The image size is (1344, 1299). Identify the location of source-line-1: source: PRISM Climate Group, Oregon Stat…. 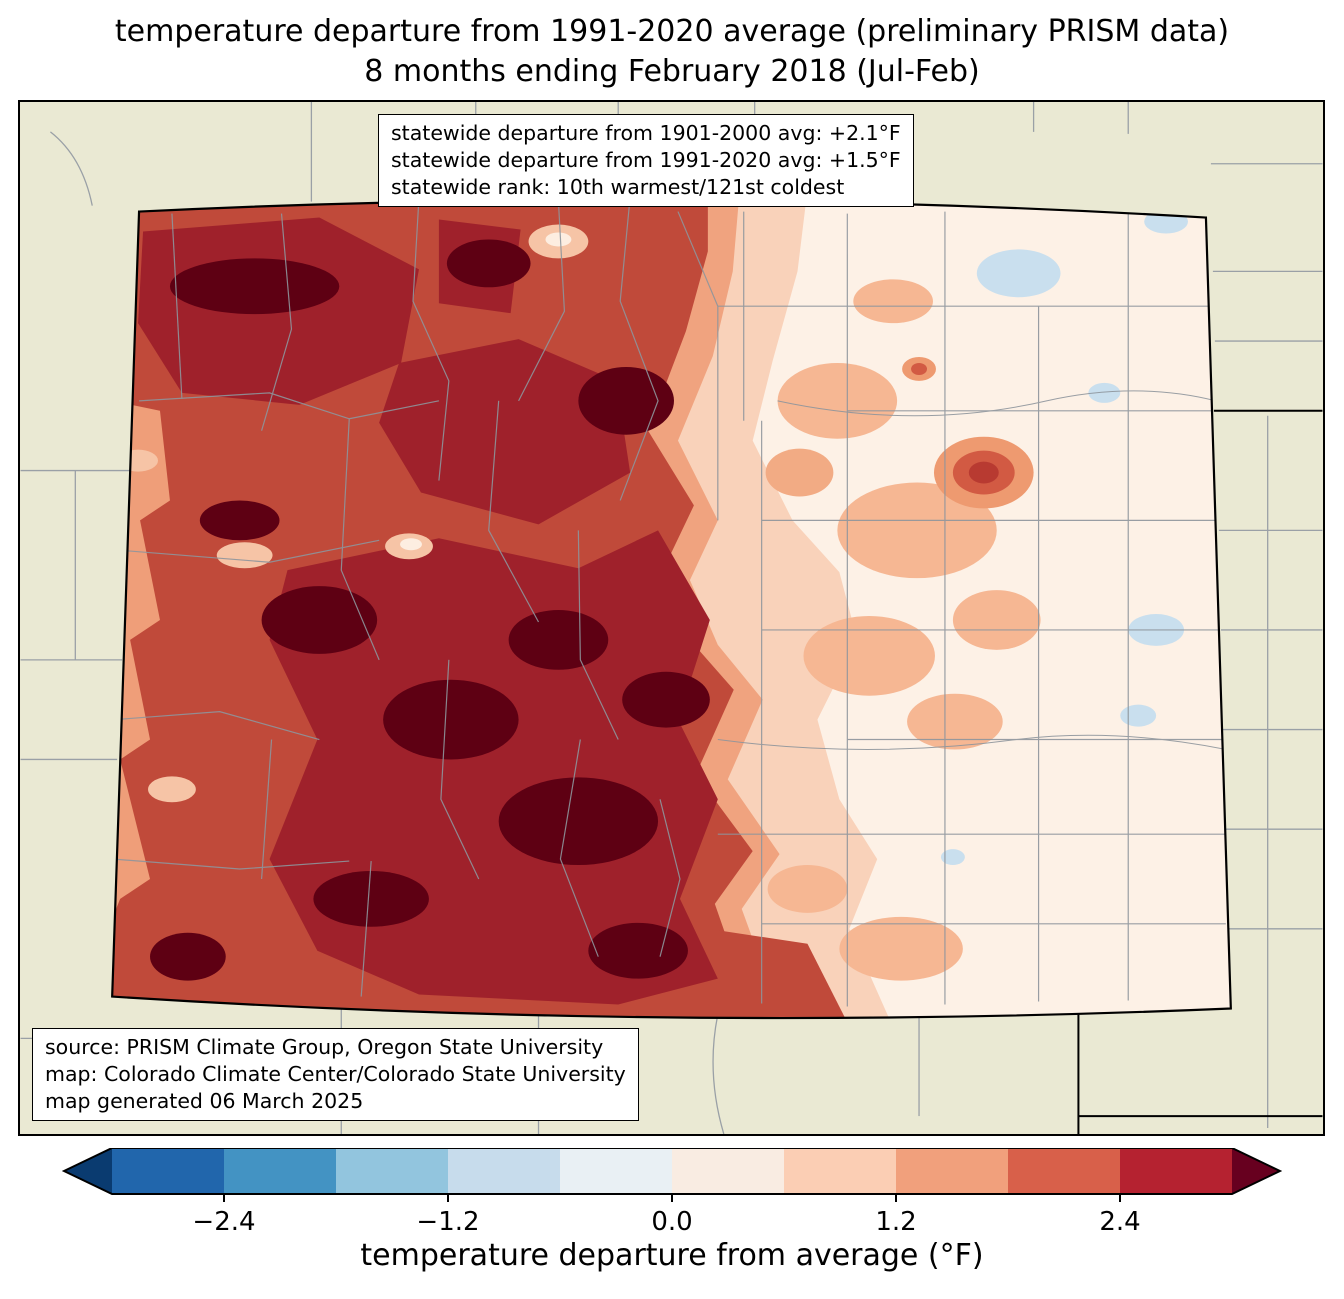
(324, 1047).